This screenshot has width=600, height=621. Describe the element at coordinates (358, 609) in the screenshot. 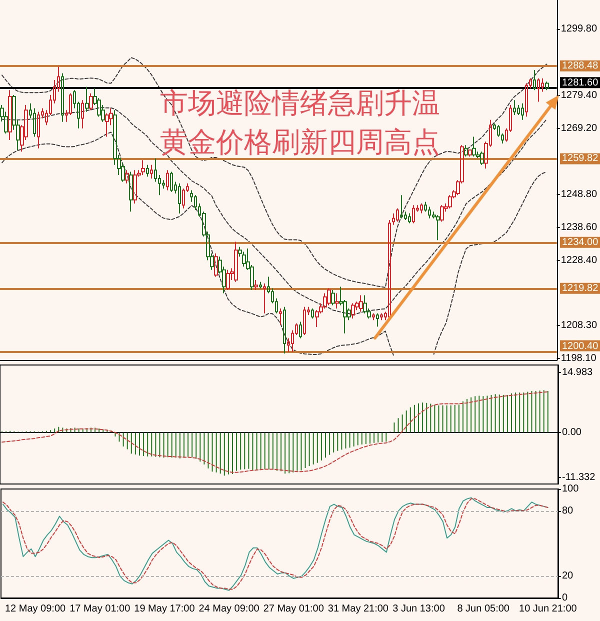

I see `x-tick-label: 31 May 21:00` at that location.